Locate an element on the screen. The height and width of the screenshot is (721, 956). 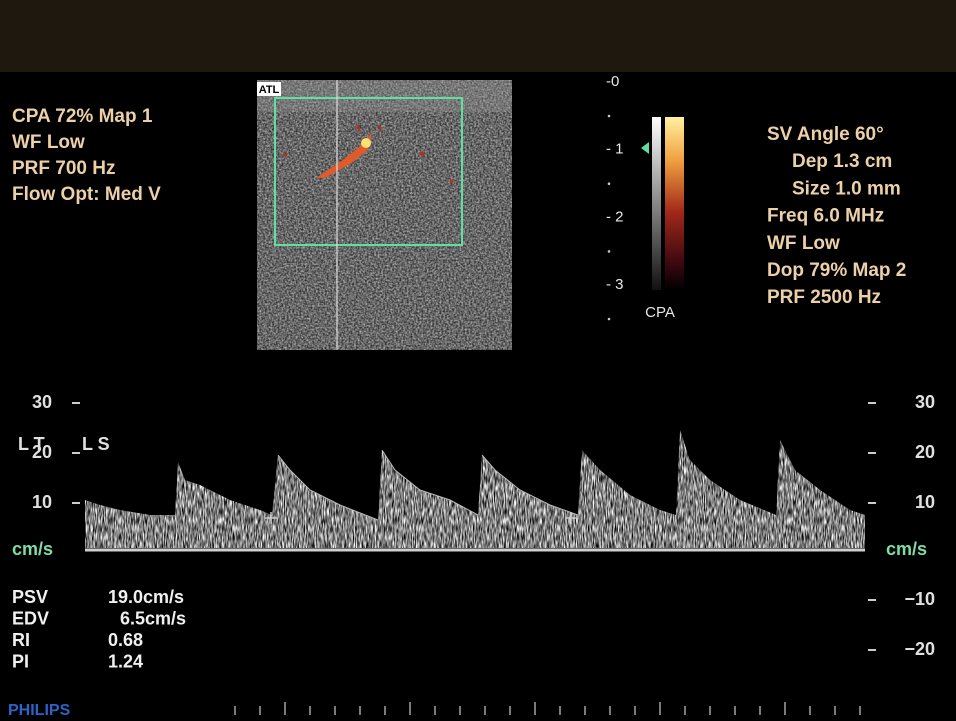
trace-label: L T is located at coordinates (31, 444).